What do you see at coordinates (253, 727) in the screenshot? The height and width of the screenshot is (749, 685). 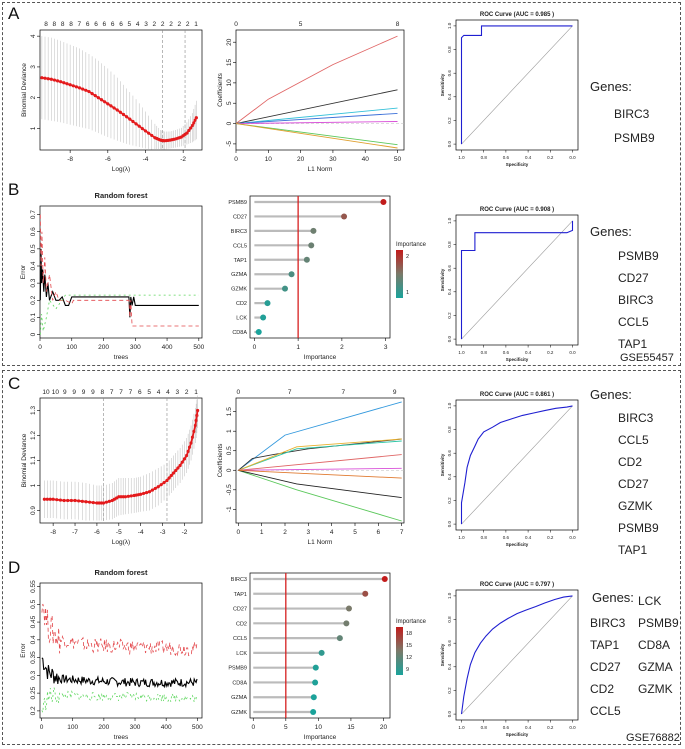 I see `x-tick-label: 0` at bounding box center [253, 727].